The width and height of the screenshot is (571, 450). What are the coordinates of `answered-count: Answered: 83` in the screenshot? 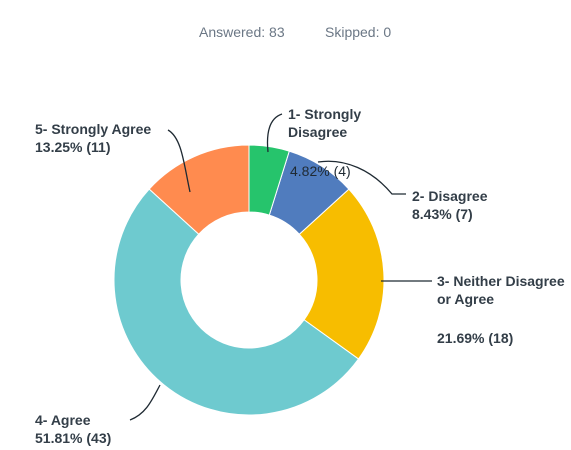 It's located at (242, 32).